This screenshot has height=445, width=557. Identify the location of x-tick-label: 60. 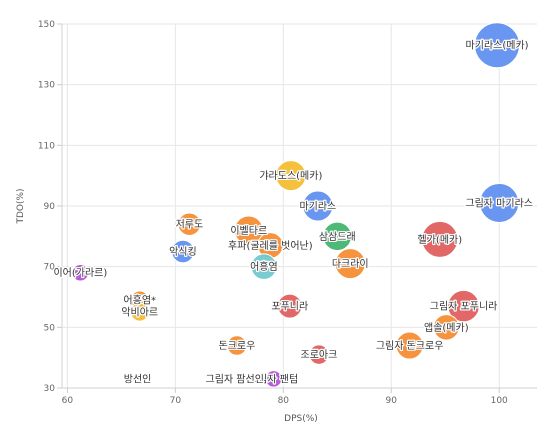
(68, 401).